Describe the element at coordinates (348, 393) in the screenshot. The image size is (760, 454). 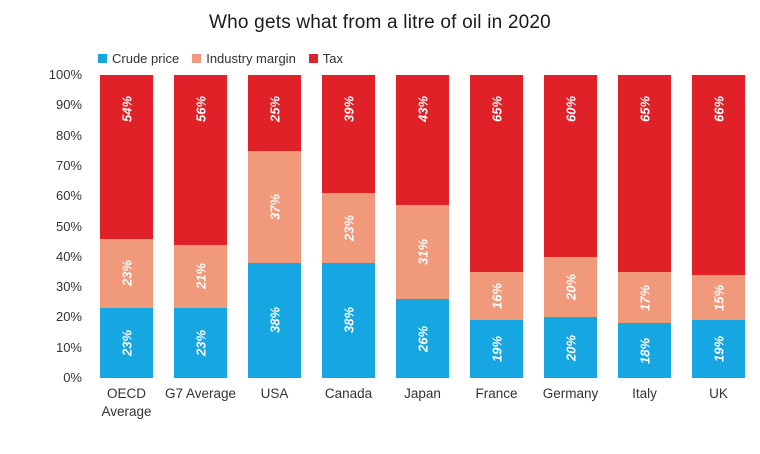
I see `x-axis-category-label-canada: Canada` at that location.